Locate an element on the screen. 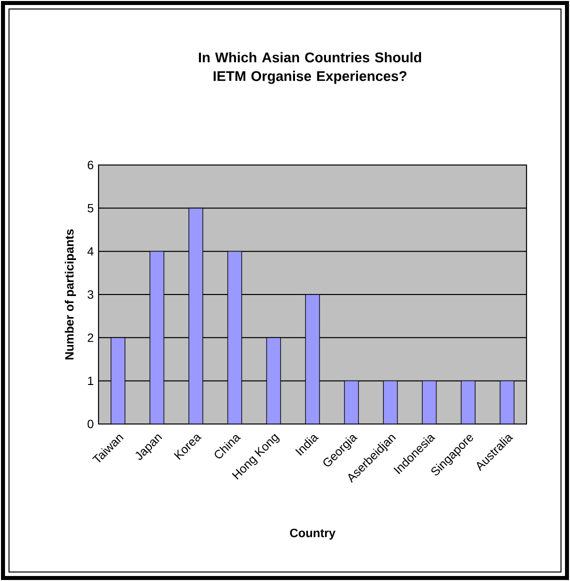 The height and width of the screenshot is (581, 570). x-axis-title: Country is located at coordinates (313, 534).